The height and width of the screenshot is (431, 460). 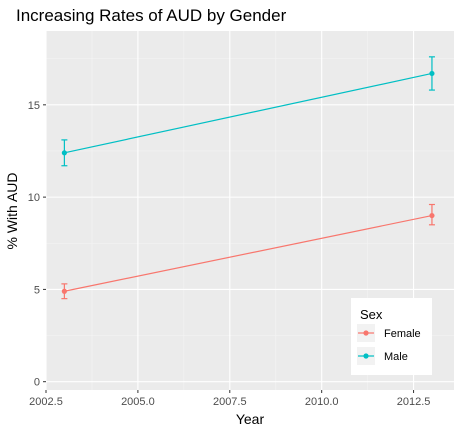 I want to click on x-axis-title: Year, so click(x=250, y=419).